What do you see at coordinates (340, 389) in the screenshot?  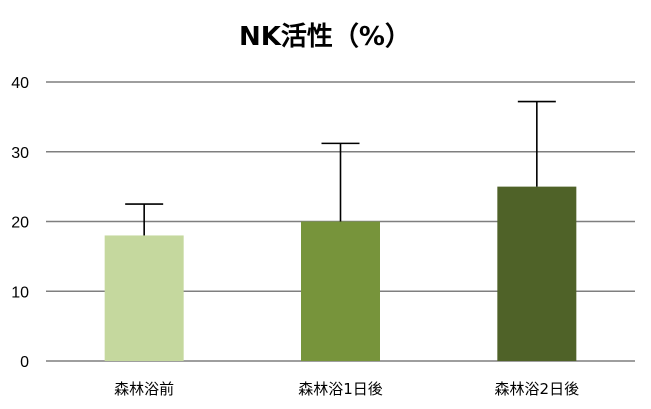 I see `x-tick-label: 森林浴1日後` at bounding box center [340, 389].